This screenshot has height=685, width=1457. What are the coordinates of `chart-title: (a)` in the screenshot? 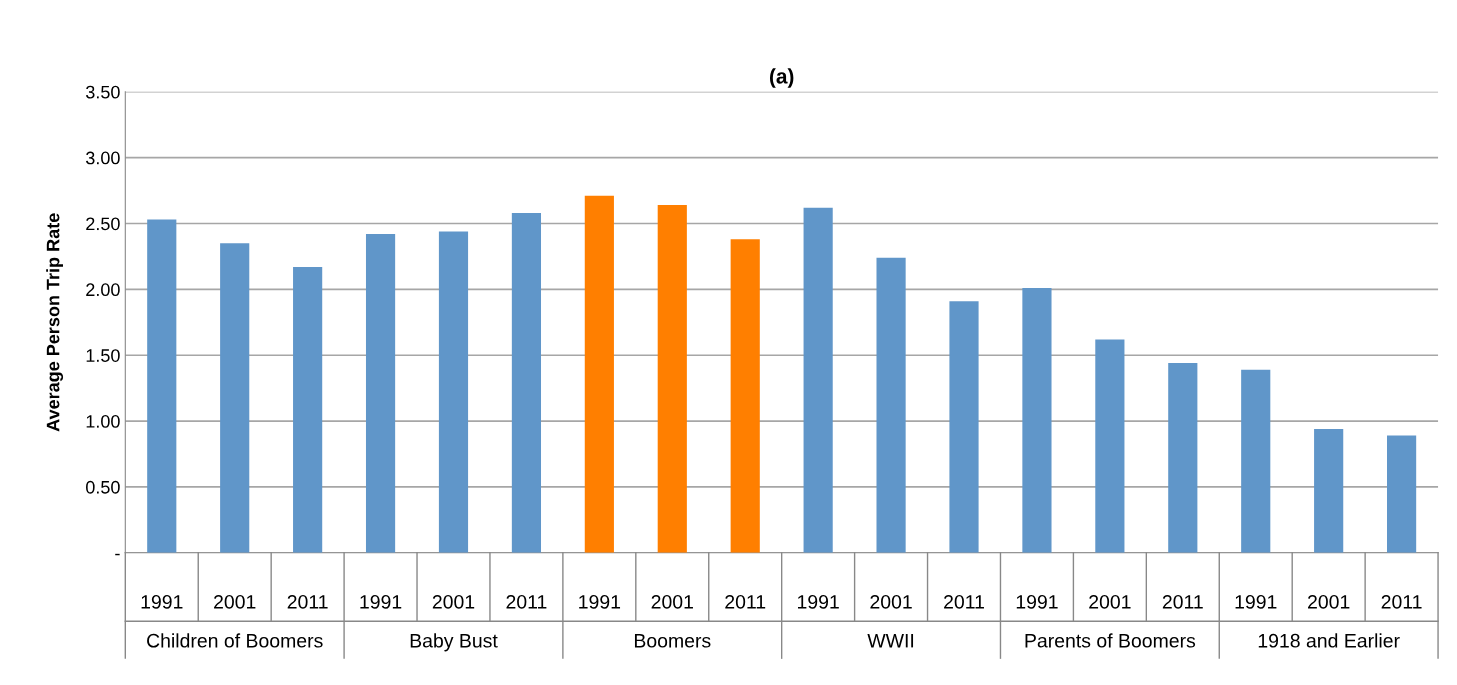 It's located at (781, 78).